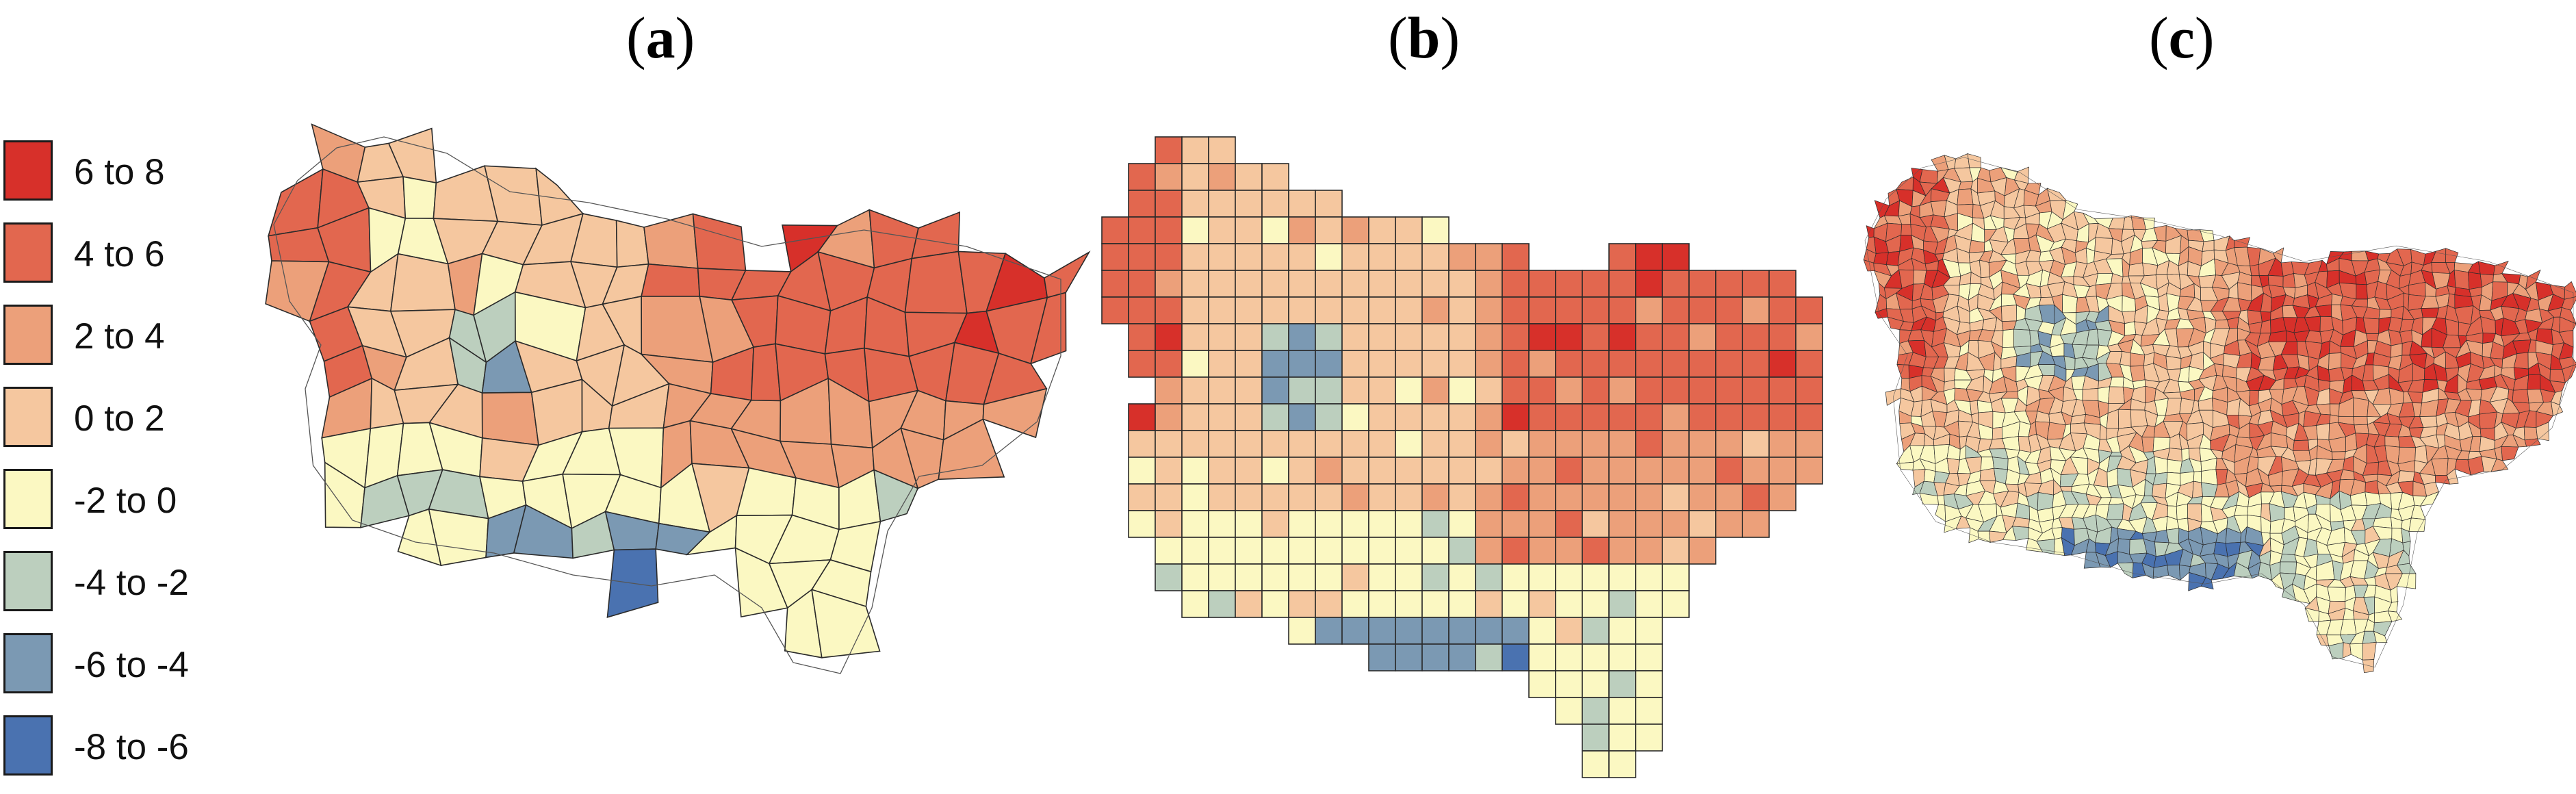 This screenshot has height=794, width=2576. What do you see at coordinates (102, 417) in the screenshot?
I see `legend-item: 0 to 2` at bounding box center [102, 417].